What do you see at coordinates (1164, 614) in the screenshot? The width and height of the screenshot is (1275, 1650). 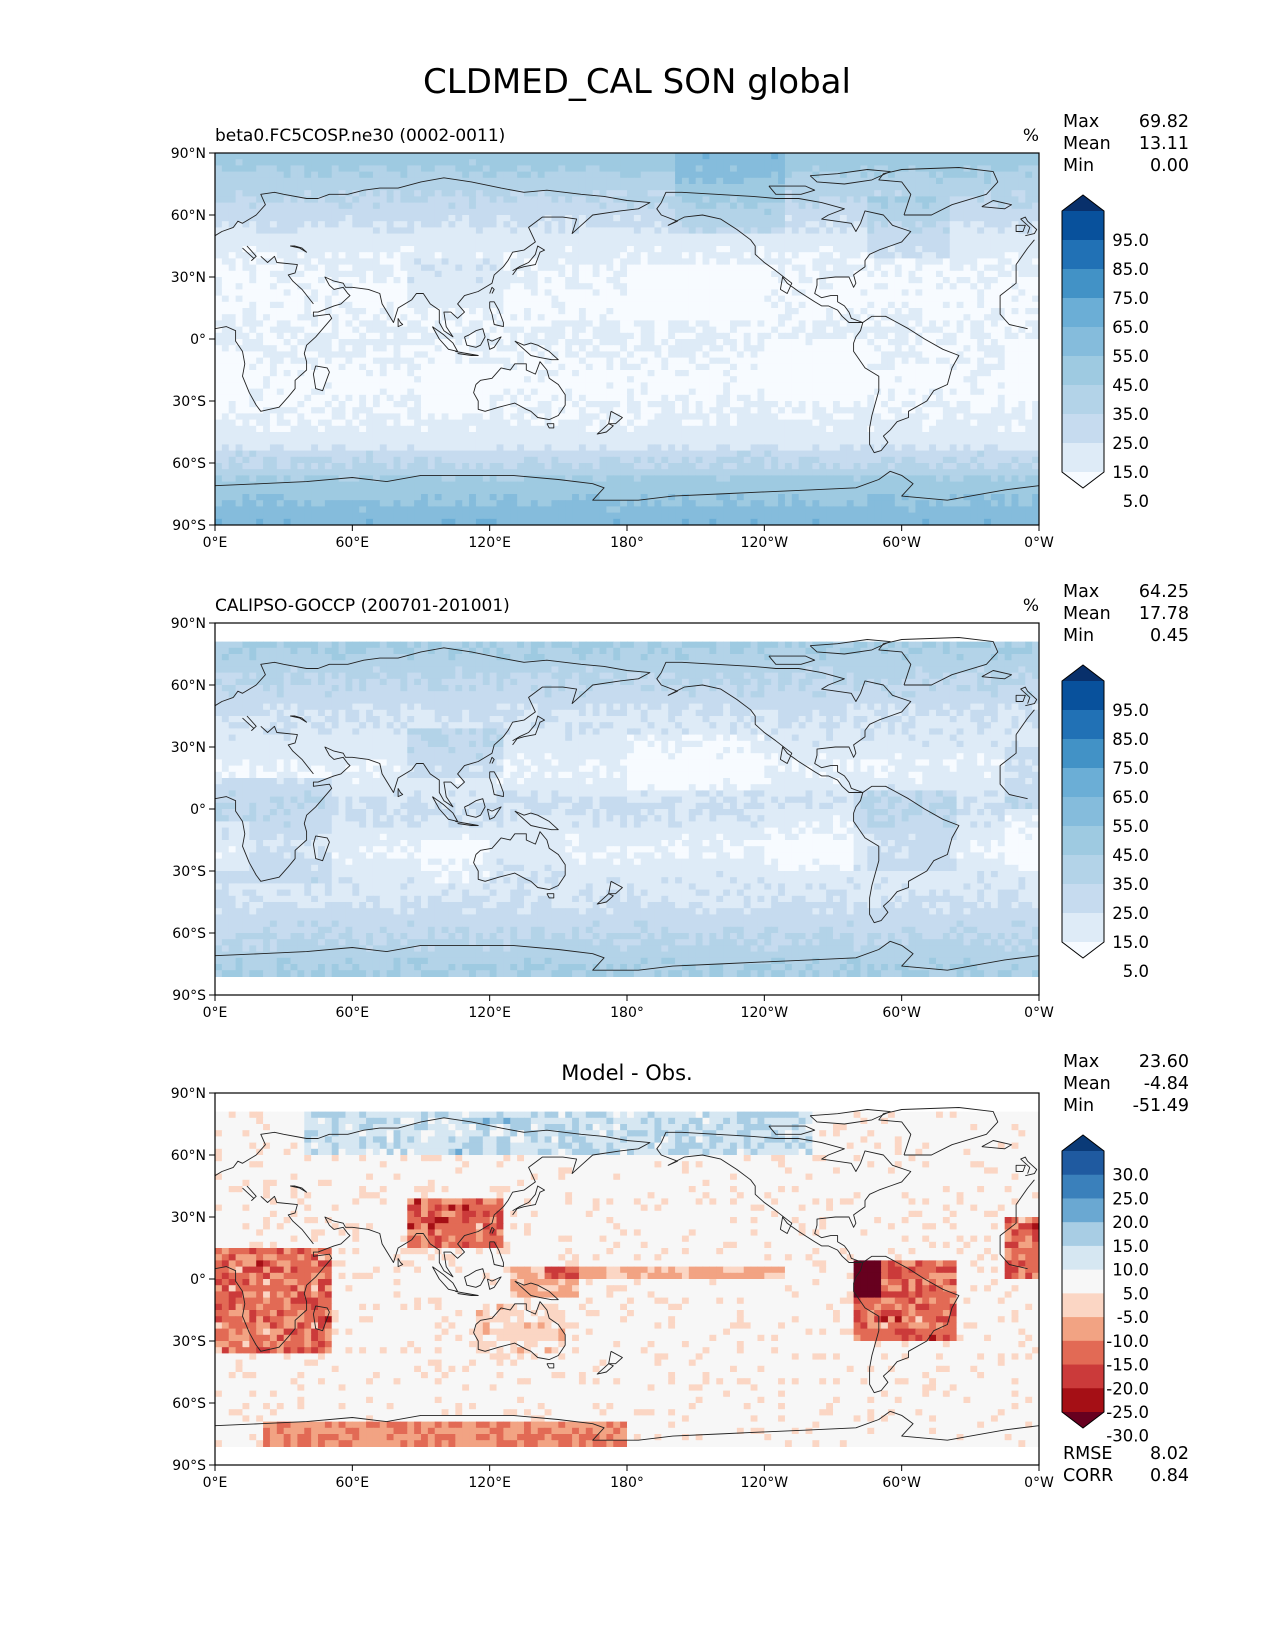 I see `stat-value: 17.78` at bounding box center [1164, 614].